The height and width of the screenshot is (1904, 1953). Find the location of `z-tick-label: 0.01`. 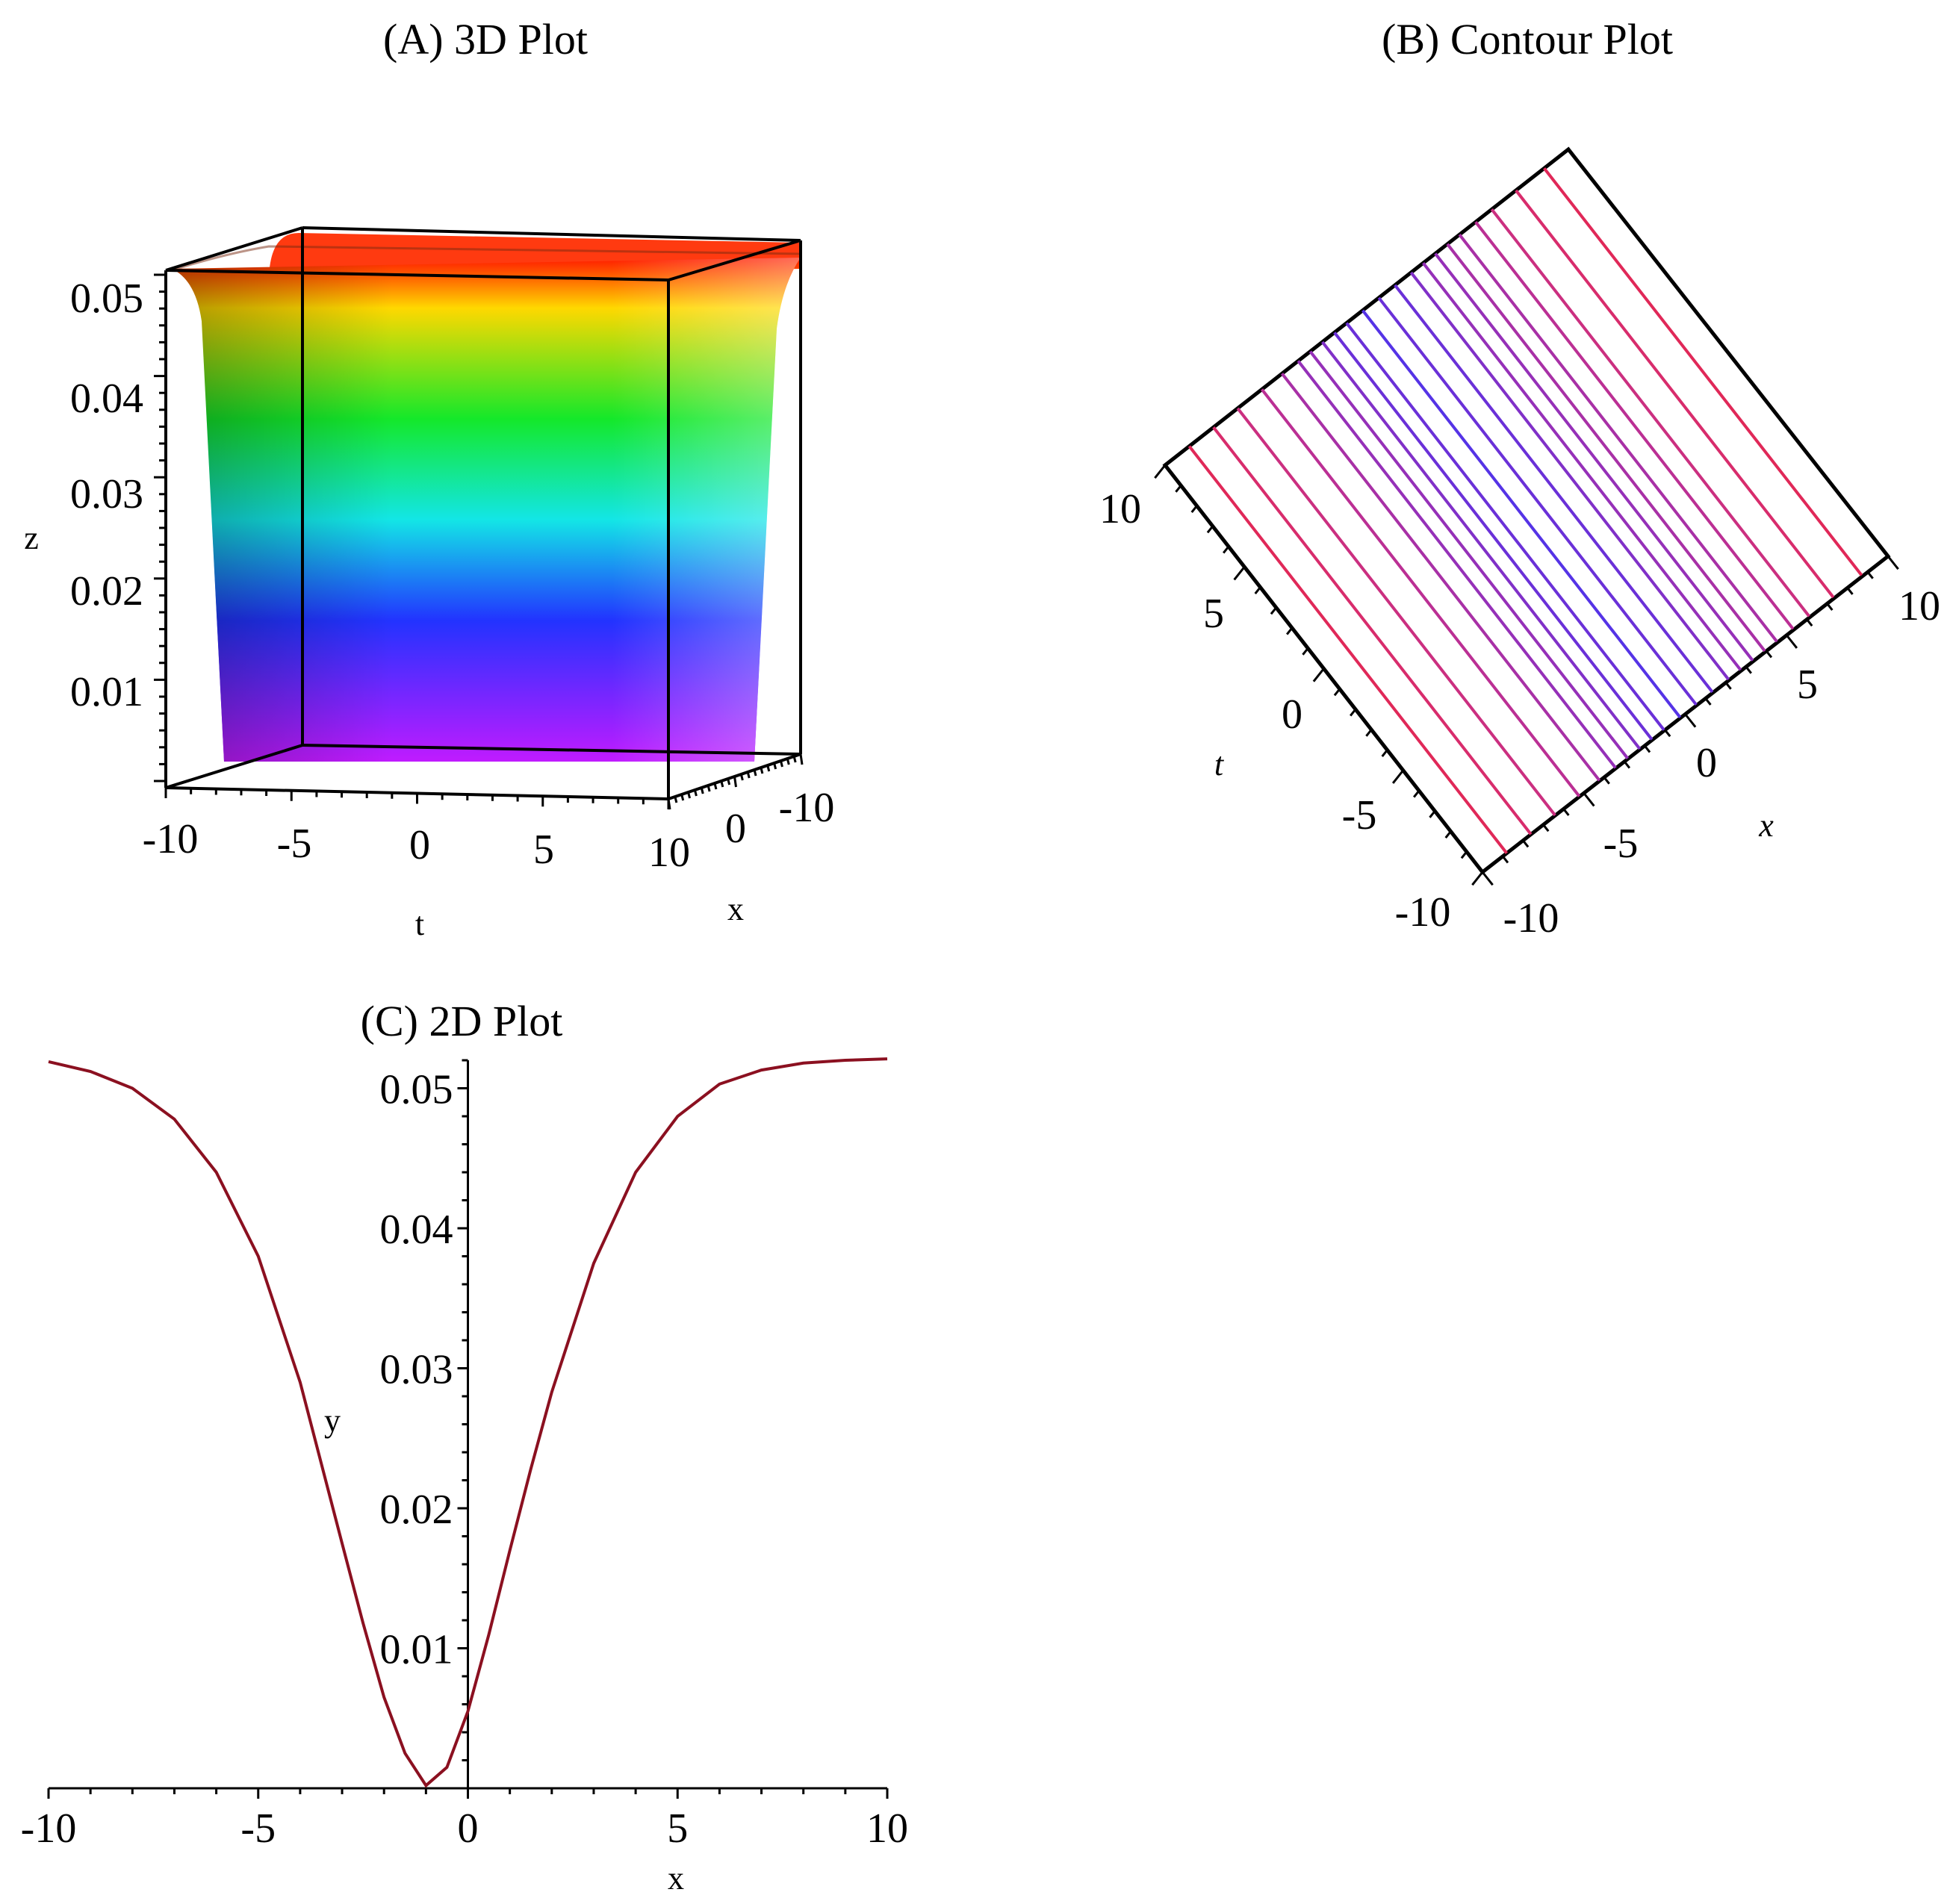

z-tick-label: 0.01 is located at coordinates (106, 692).